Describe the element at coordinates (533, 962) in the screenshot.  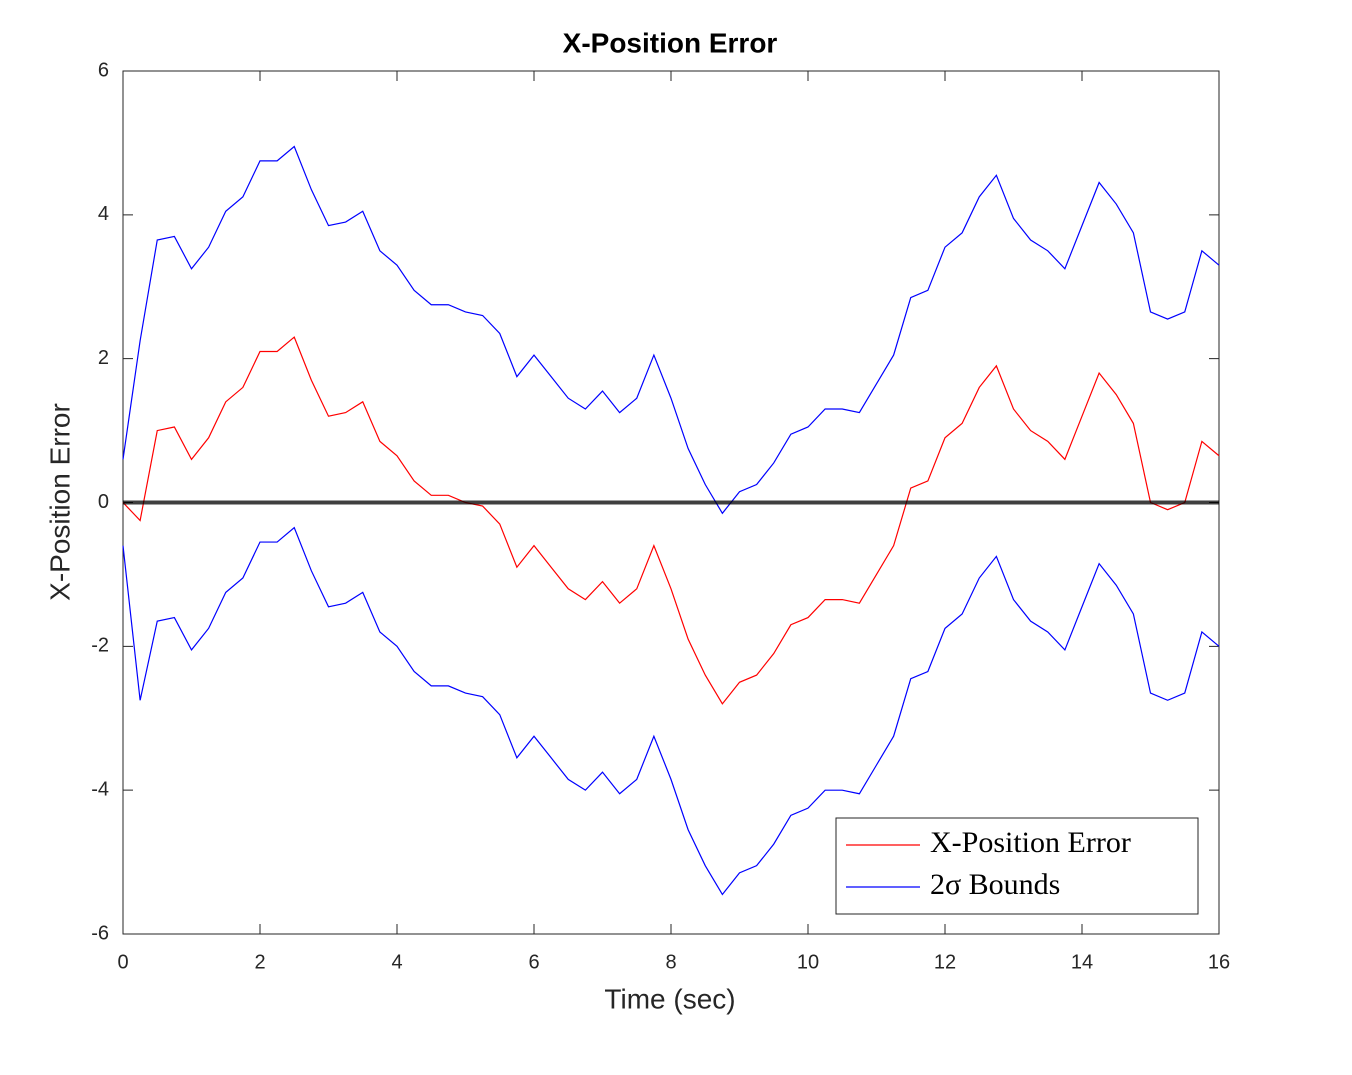
I see `x-tick-label: 6` at that location.